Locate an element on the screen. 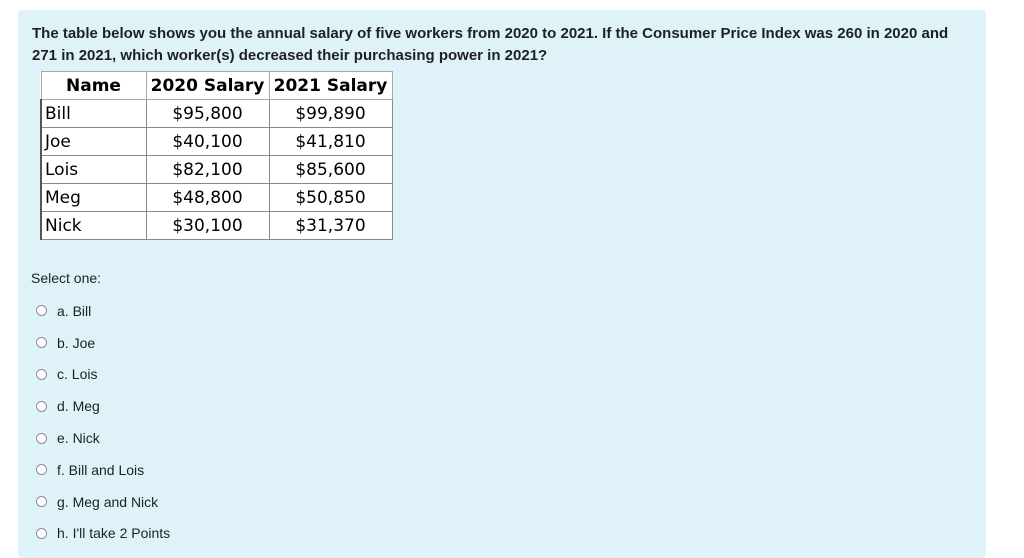 The image size is (1024, 558). column-header-2020-salary: 2020 Salary is located at coordinates (207, 85).